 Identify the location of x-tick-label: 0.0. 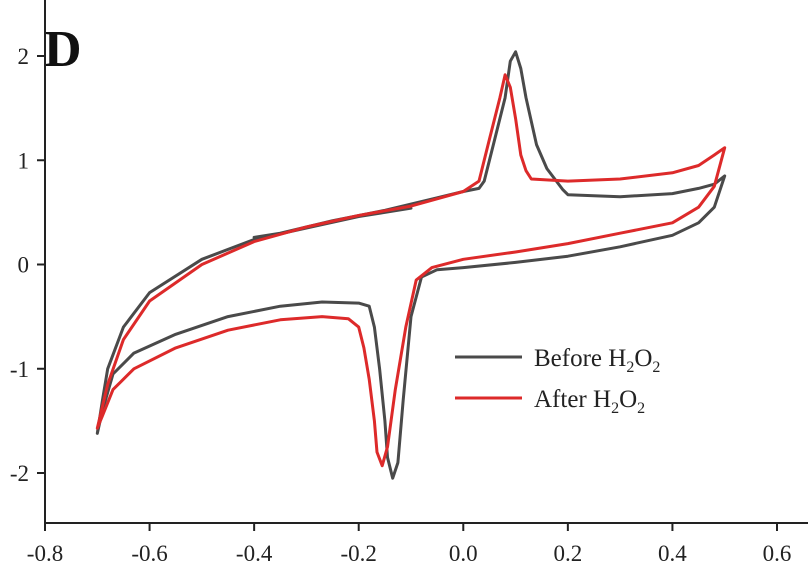
(463, 553).